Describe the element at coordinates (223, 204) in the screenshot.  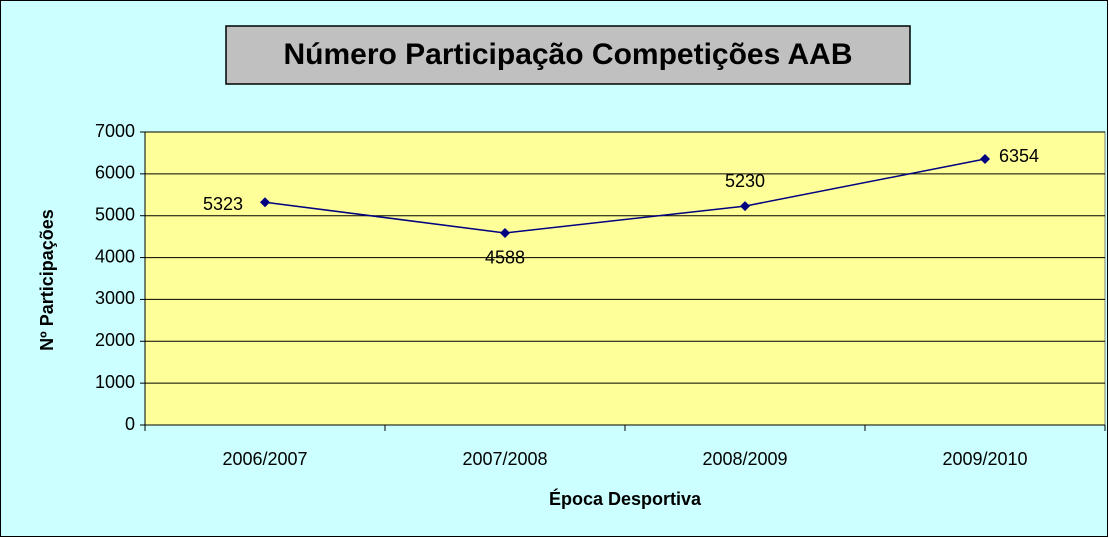
I see `data-label: 5323` at that location.